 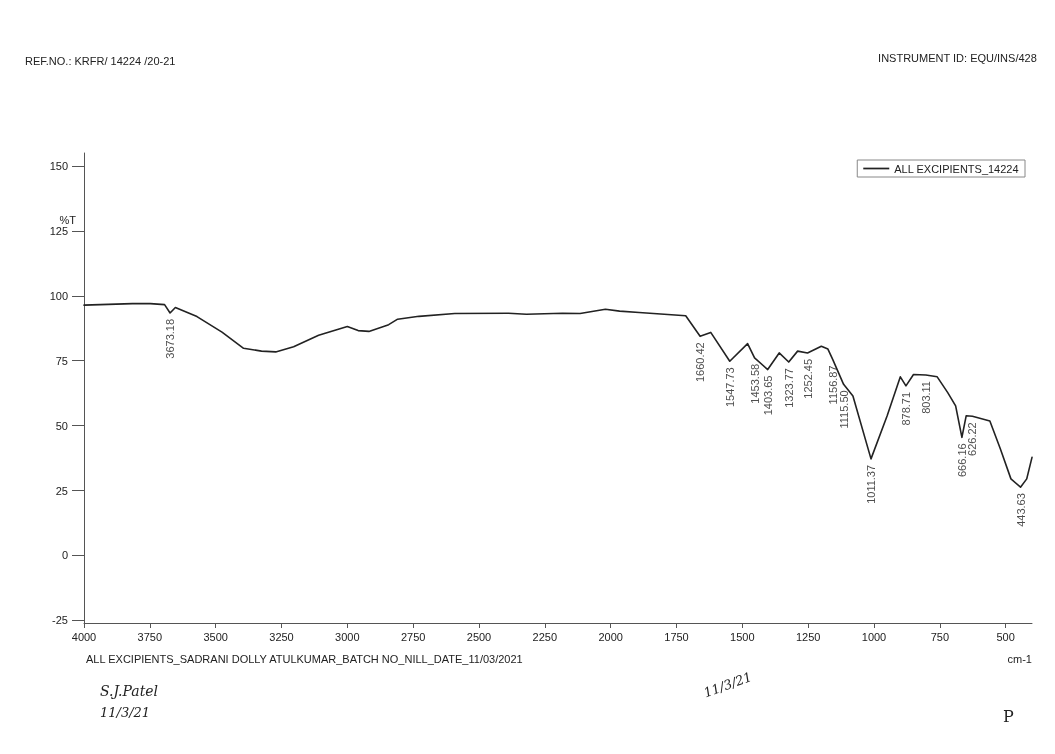 What do you see at coordinates (61, 490) in the screenshot?
I see `y-tick-label: 25` at bounding box center [61, 490].